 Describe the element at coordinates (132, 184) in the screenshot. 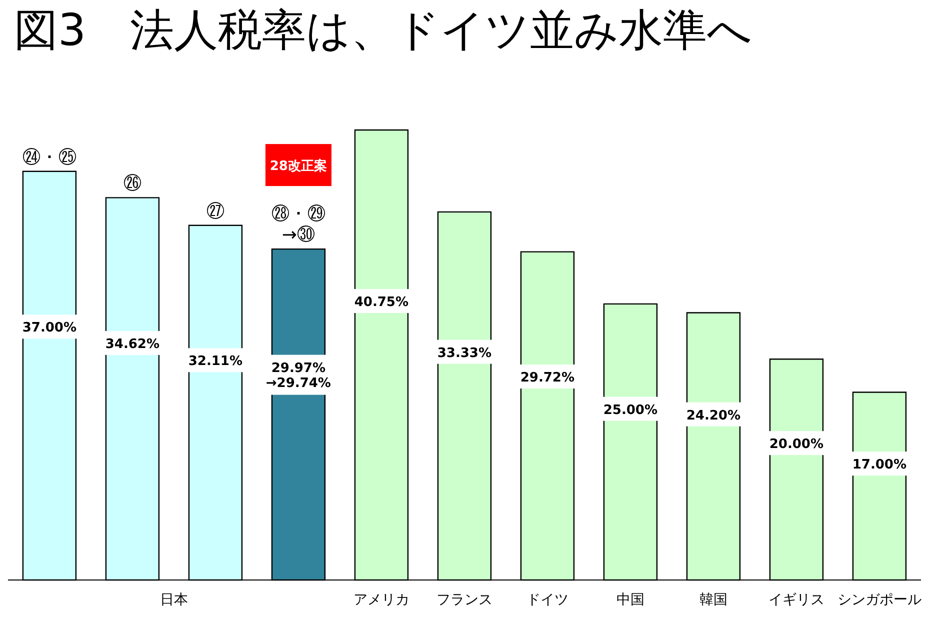

I see `annotation: ㉖` at that location.